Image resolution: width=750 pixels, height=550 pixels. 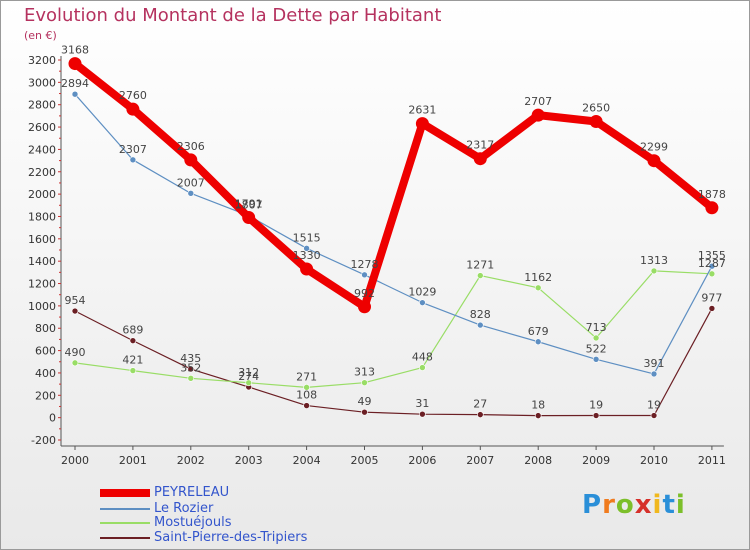 What do you see at coordinates (480, 404) in the screenshot?
I see `data-label: 27` at bounding box center [480, 404].